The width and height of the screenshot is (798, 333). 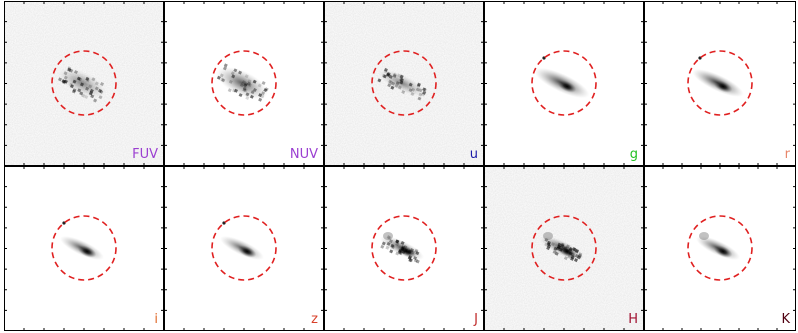 I want to click on band-label: i, so click(x=156, y=319).